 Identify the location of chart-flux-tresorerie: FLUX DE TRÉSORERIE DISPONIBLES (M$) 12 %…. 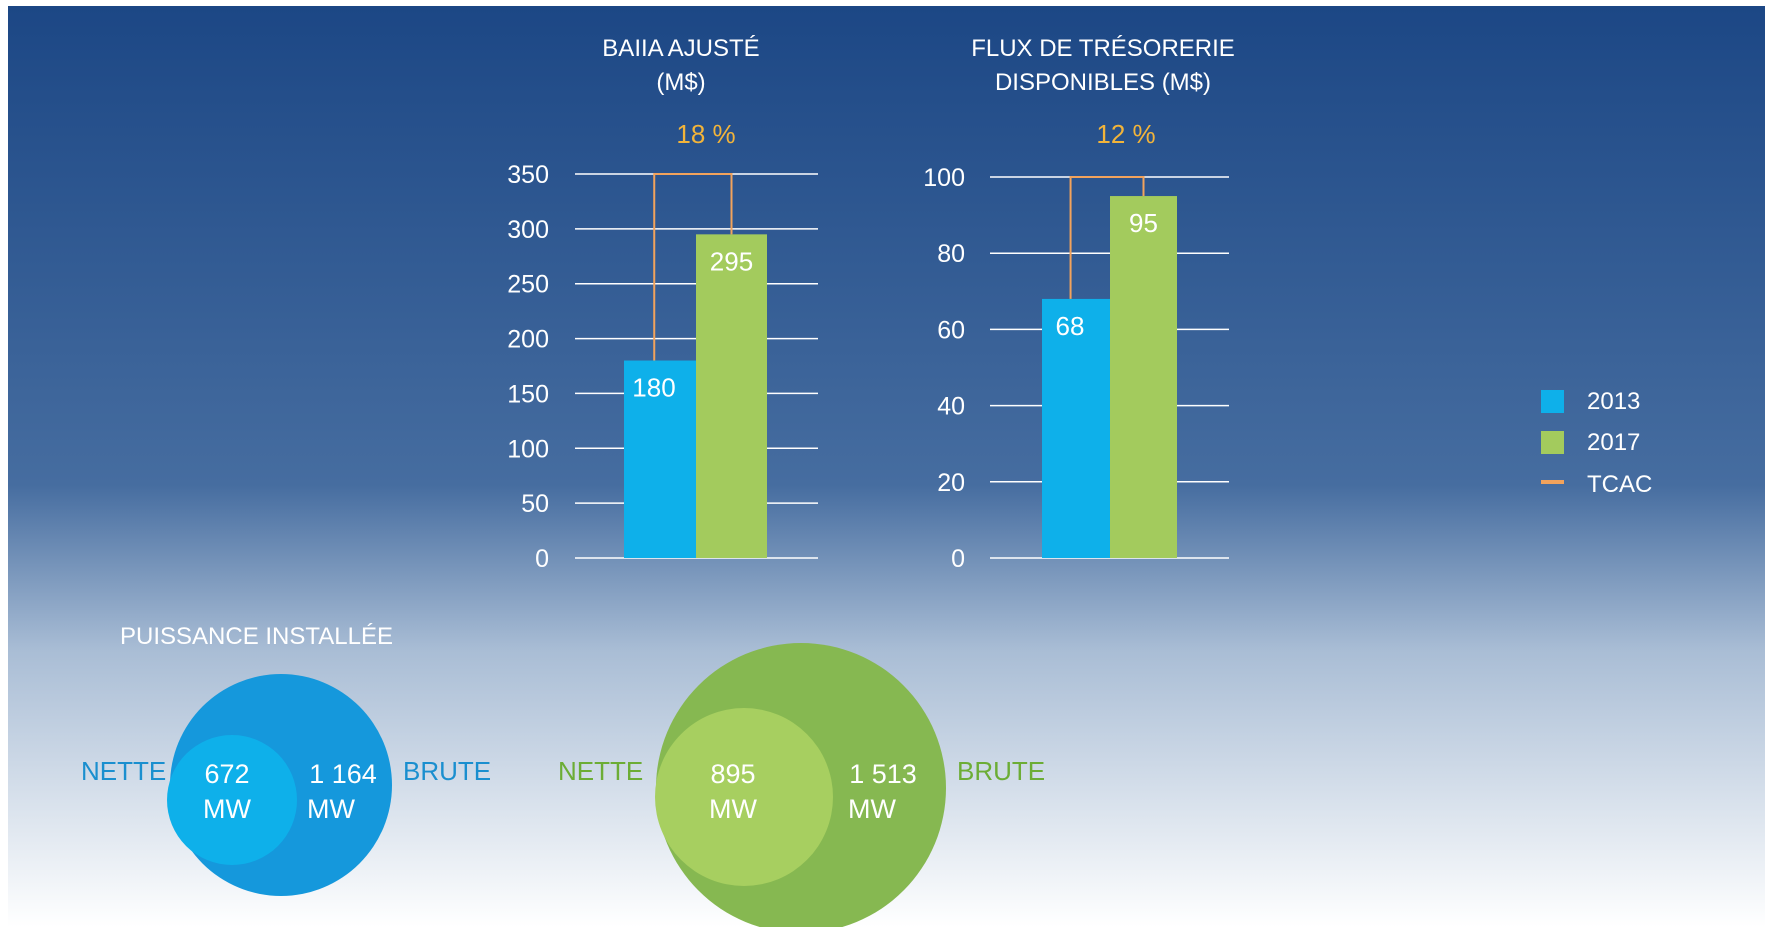
(1079, 304).